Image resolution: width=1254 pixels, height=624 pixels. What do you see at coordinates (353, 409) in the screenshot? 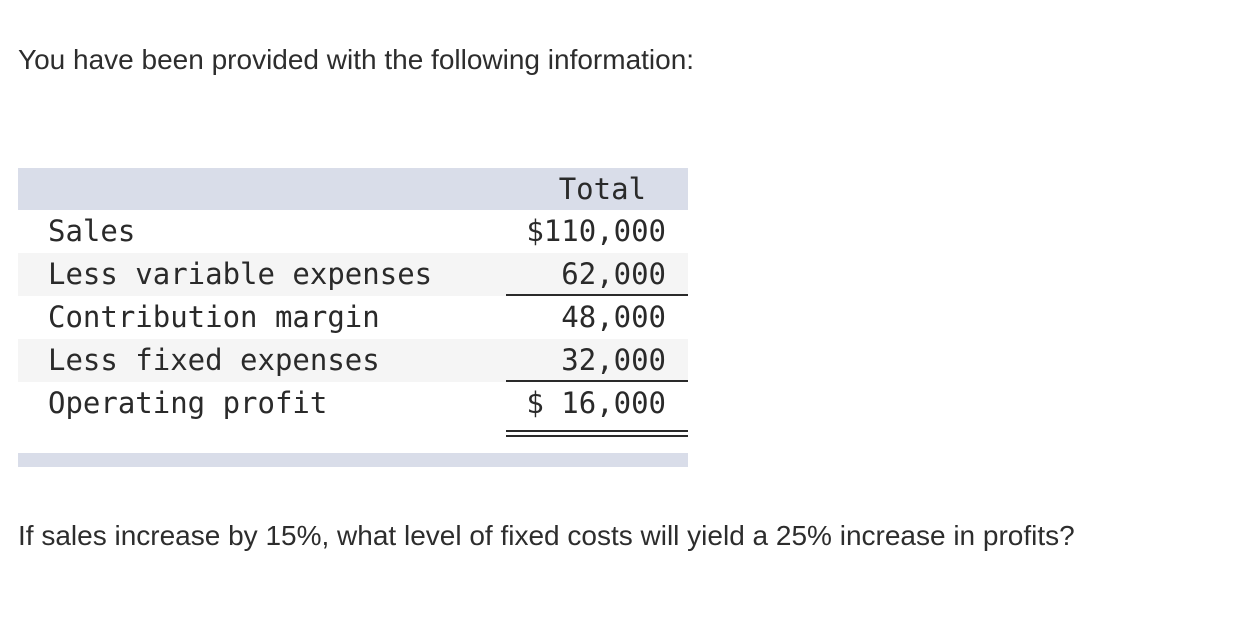
I see `table-row-operating-profit: Operating profit $ 16,000` at bounding box center [353, 409].